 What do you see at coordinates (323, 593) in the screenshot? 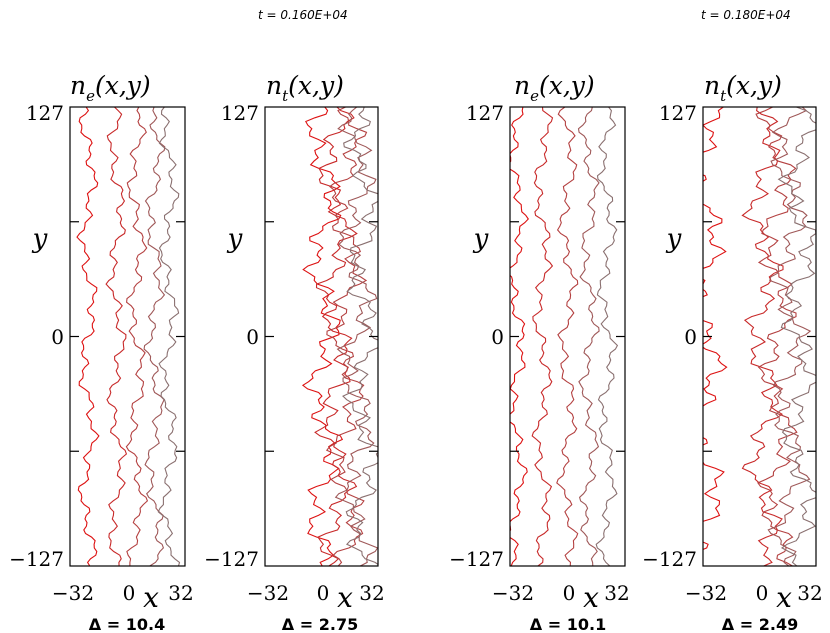
I see `panel-2-xtick-mid: 0` at bounding box center [323, 593].